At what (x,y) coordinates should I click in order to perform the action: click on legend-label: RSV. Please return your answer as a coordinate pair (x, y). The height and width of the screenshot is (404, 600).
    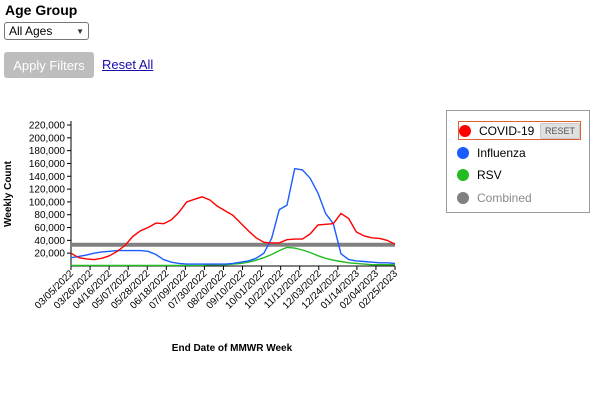
    Looking at the image, I should click on (489, 175).